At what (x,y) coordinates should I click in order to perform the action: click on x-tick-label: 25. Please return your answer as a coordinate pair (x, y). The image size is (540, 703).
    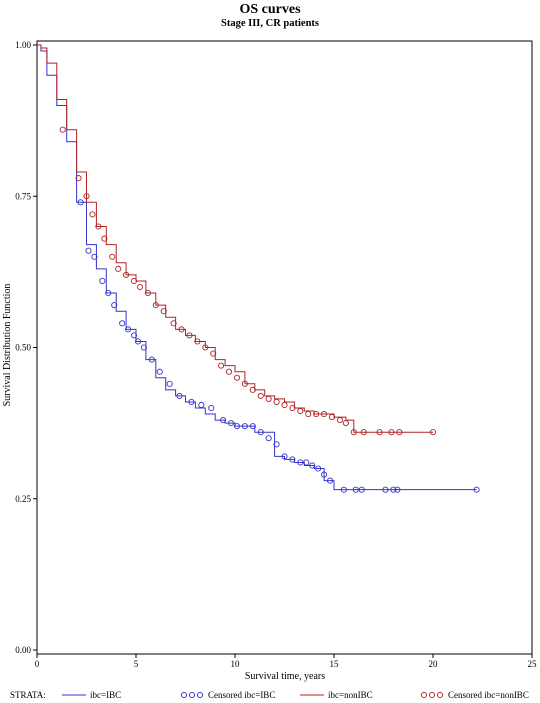
    Looking at the image, I should click on (533, 664).